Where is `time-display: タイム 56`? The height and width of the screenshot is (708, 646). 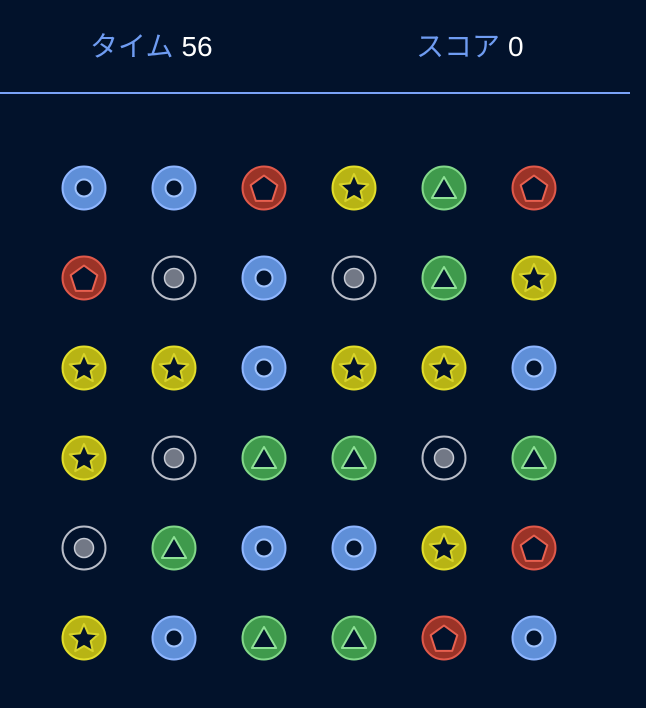 time-display: タイム 56 is located at coordinates (151, 47).